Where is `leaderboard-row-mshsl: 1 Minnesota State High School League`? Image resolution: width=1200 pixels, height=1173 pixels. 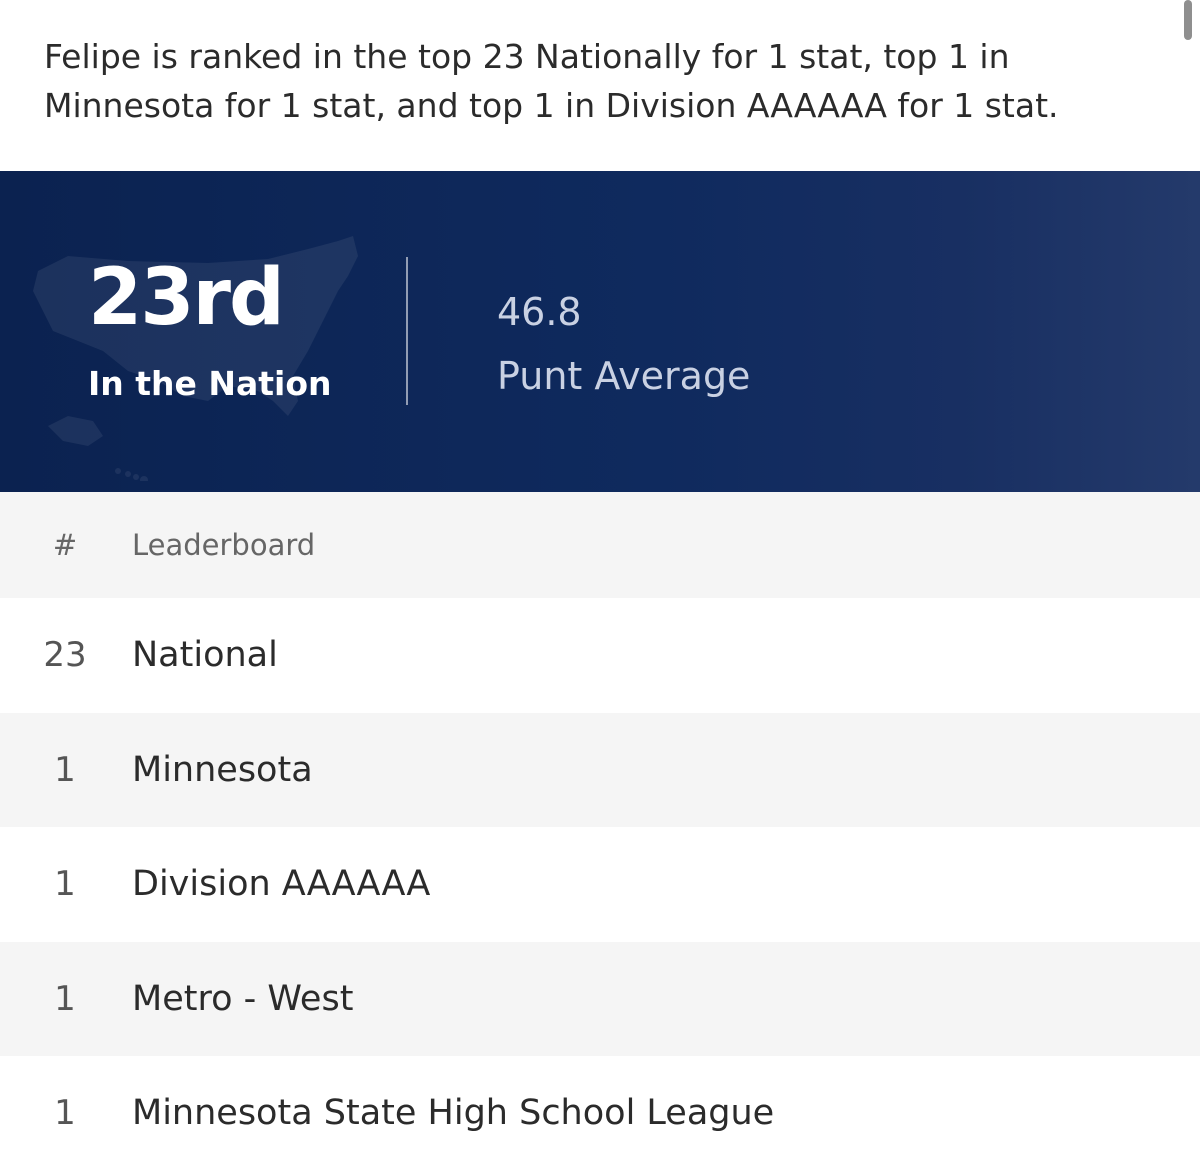
leaderboard-row-mshsl: 1 Minnesota State High School League is located at coordinates (600, 1113).